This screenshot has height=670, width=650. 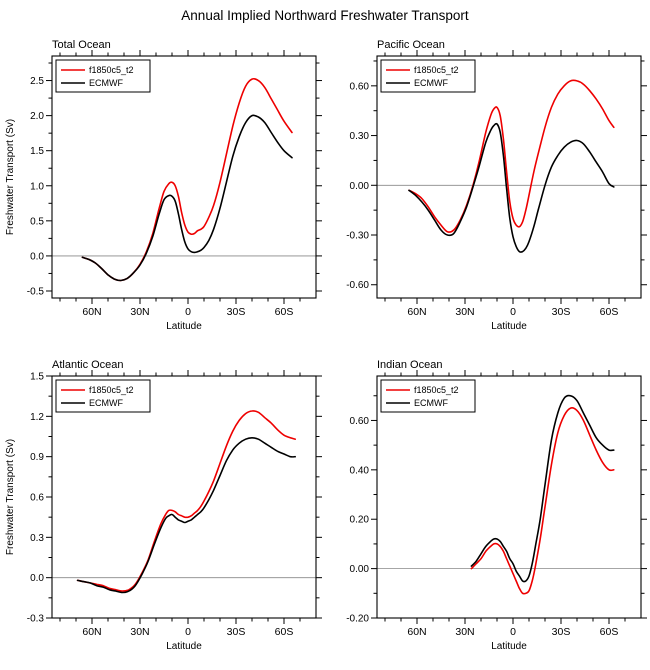 What do you see at coordinates (357, 619) in the screenshot?
I see `svg-text: -0.20` at bounding box center [357, 619].